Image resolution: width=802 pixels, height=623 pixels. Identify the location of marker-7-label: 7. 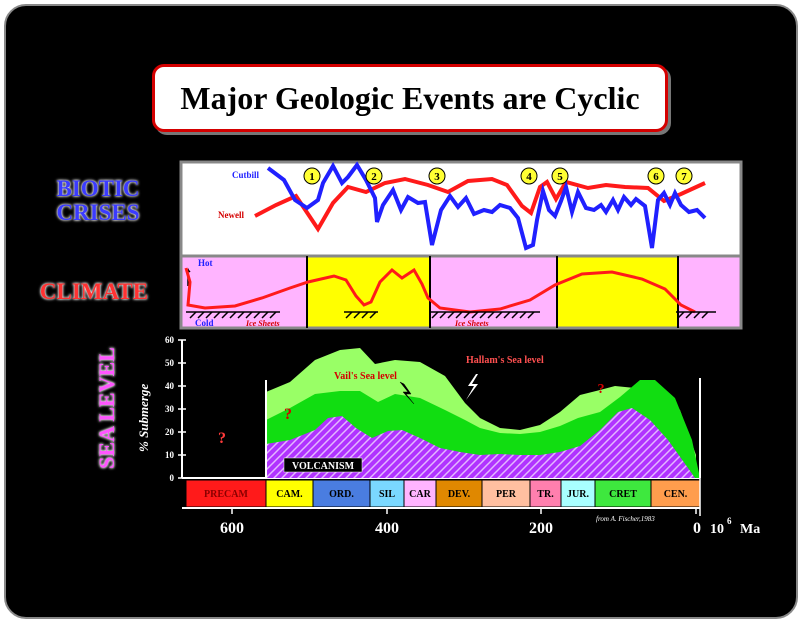
(684, 177).